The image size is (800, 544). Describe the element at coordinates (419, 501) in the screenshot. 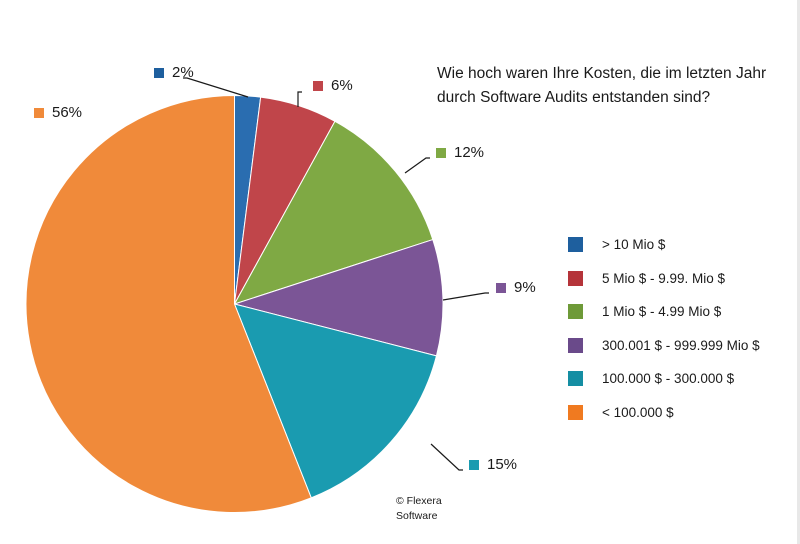

I see `copyright-line-1: © Flexera` at that location.